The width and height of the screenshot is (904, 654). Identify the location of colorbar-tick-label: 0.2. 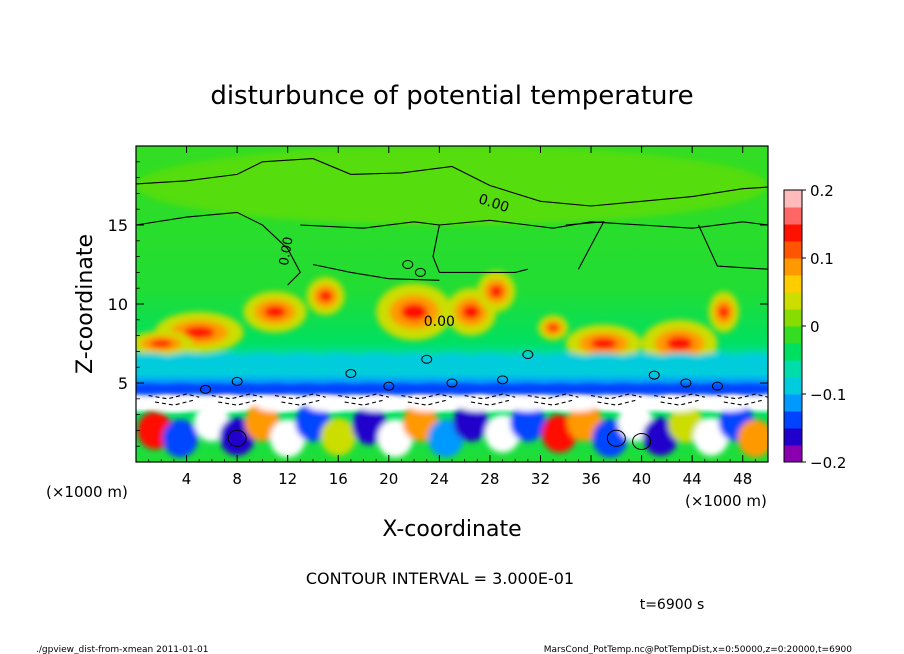
(822, 191).